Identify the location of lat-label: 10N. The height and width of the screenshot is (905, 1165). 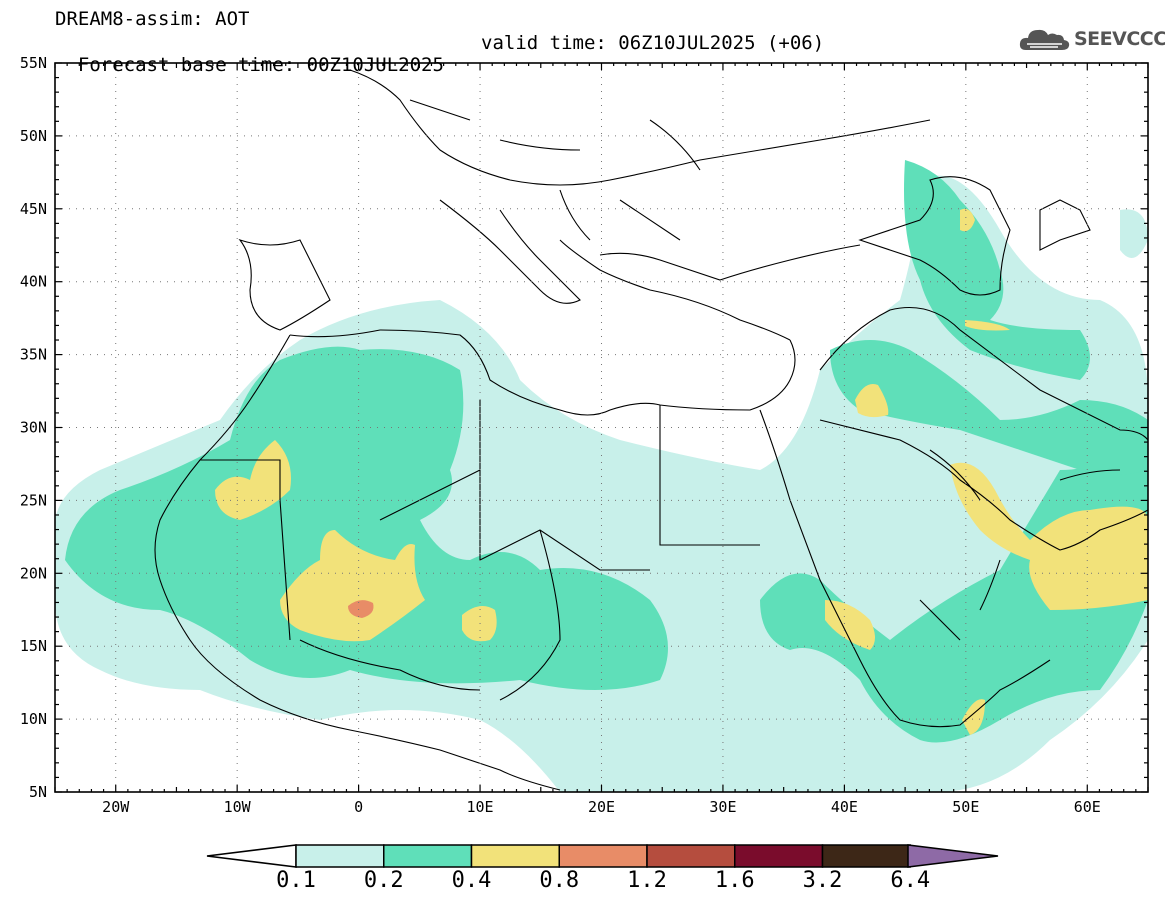
(33, 719).